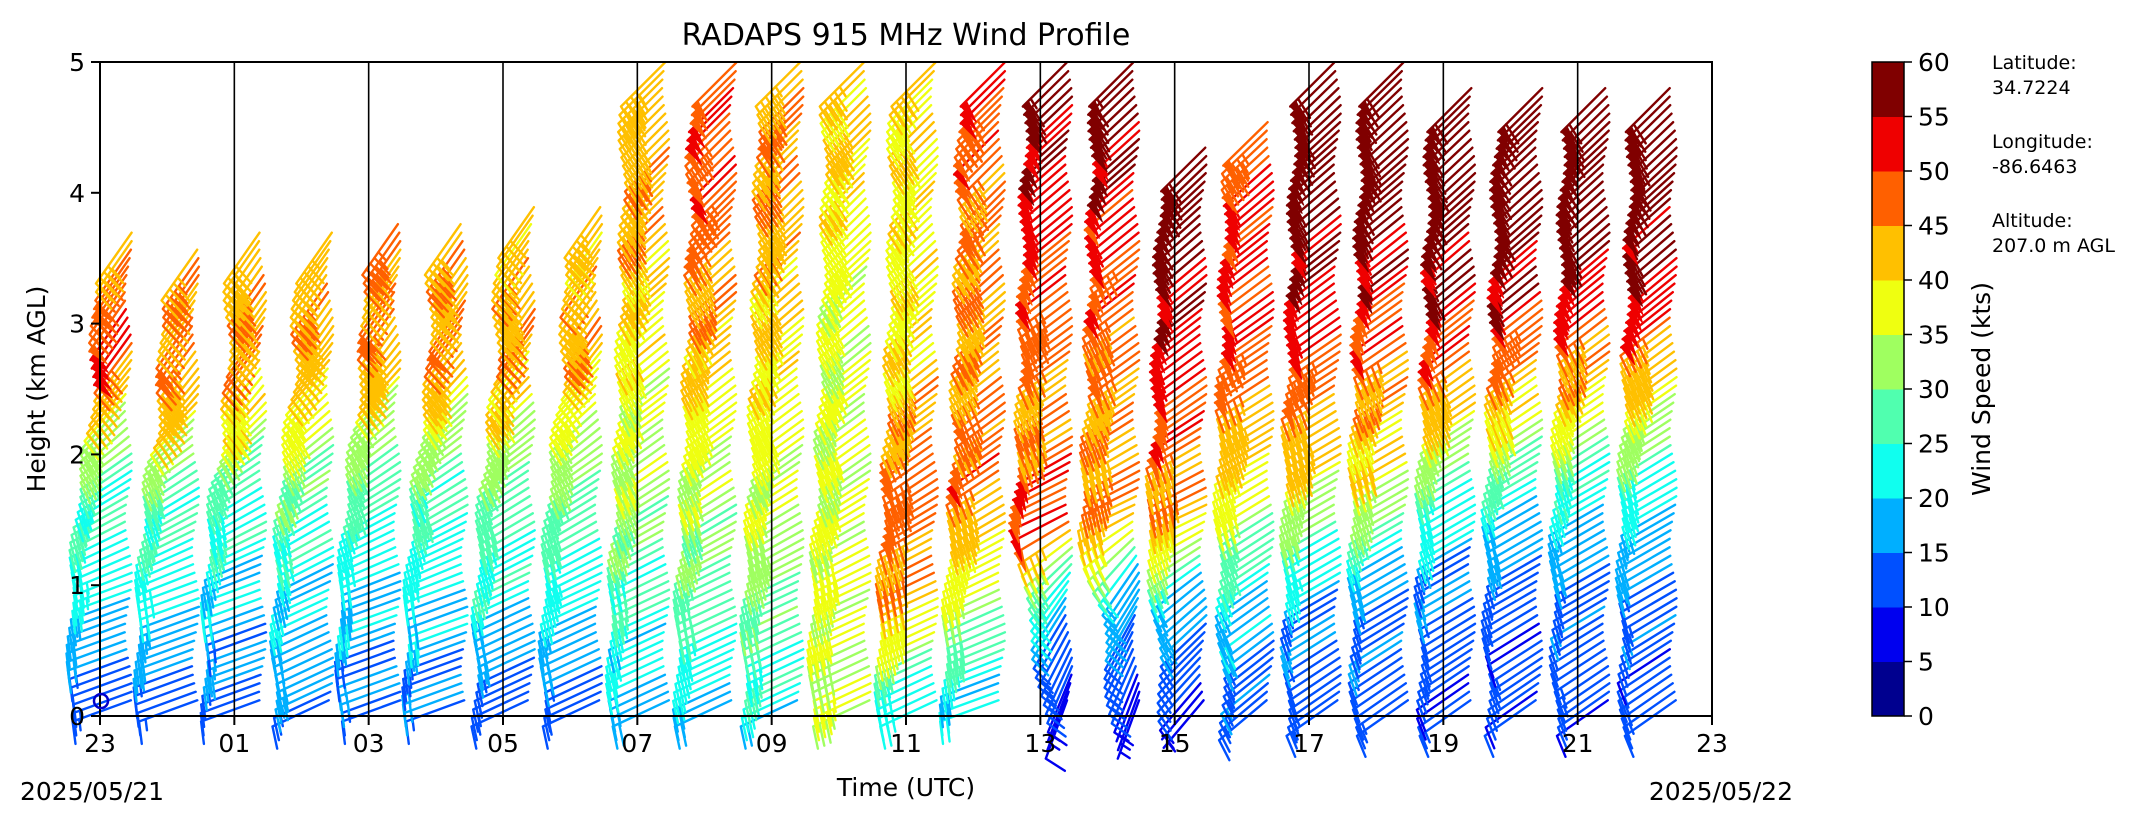  What do you see at coordinates (1926, 662) in the screenshot?
I see `colorbar-tick-label: 5` at bounding box center [1926, 662].